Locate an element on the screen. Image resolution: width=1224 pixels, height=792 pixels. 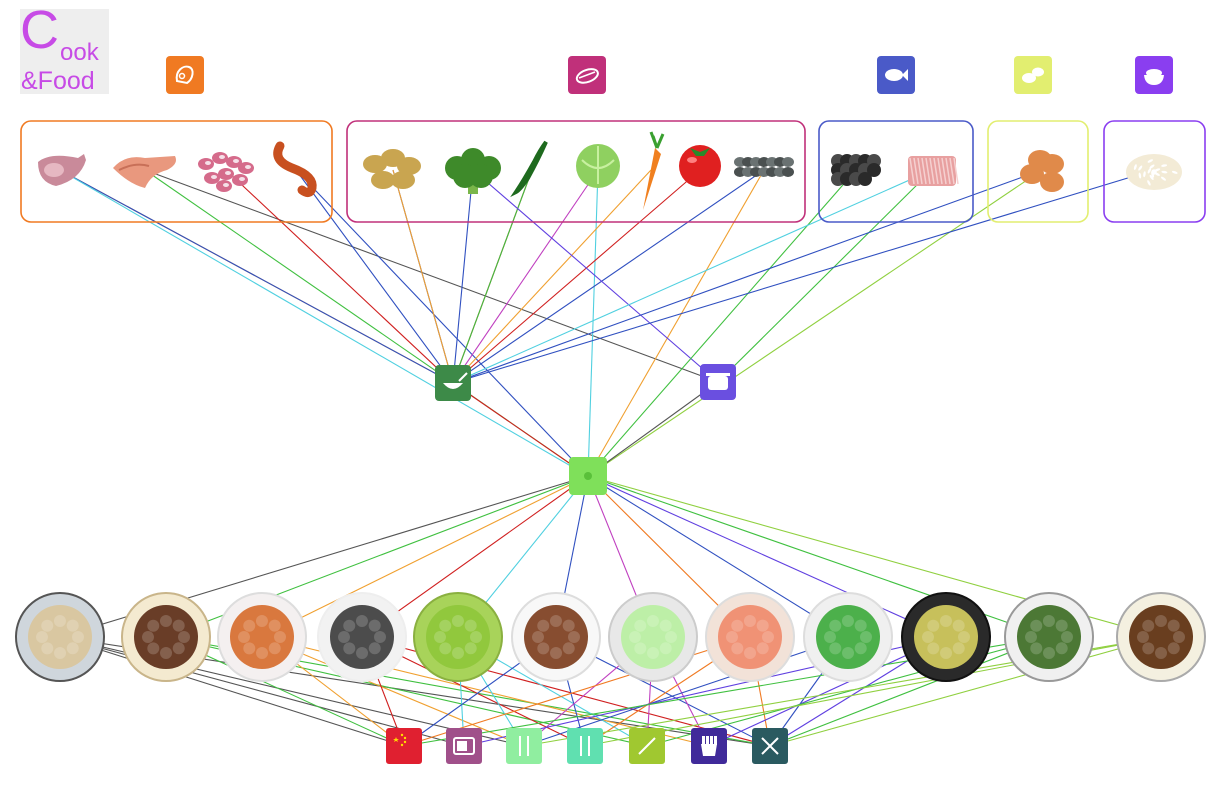
spatula-icon is located at coordinates (647, 746).